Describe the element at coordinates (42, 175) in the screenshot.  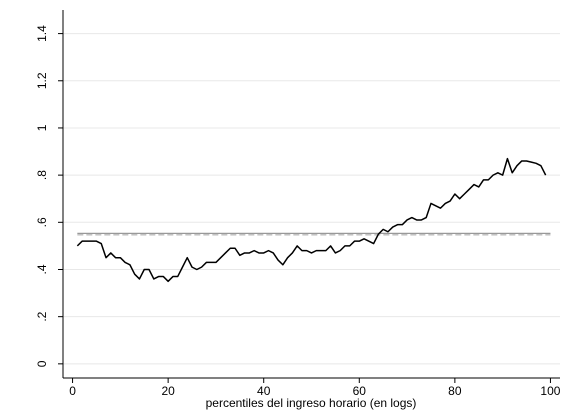
I see `y-tick-label: .8` at that location.